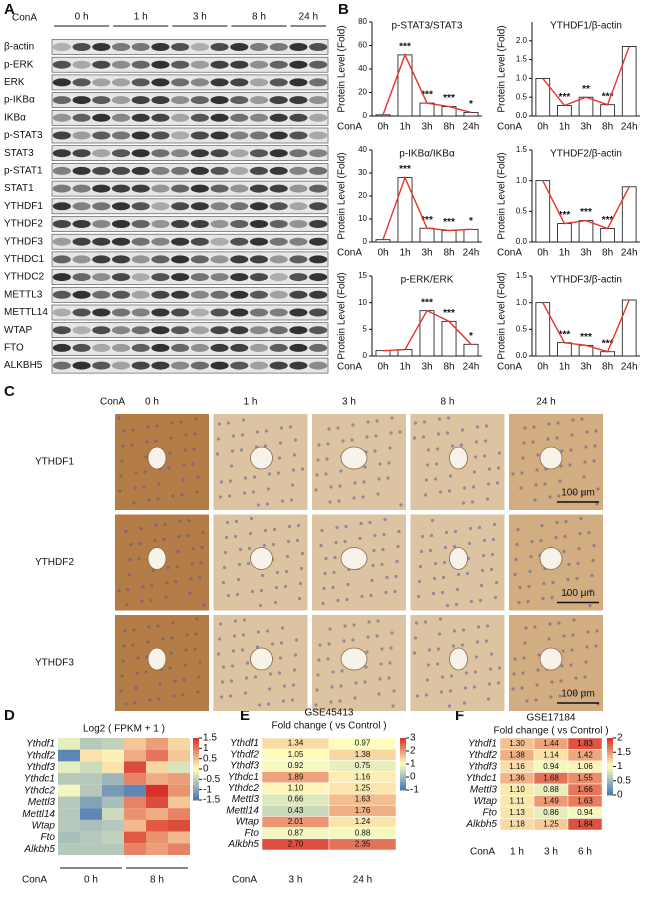 Image resolution: width=646 pixels, height=911 pixels. I want to click on protein-label: ERK, so click(14, 82).